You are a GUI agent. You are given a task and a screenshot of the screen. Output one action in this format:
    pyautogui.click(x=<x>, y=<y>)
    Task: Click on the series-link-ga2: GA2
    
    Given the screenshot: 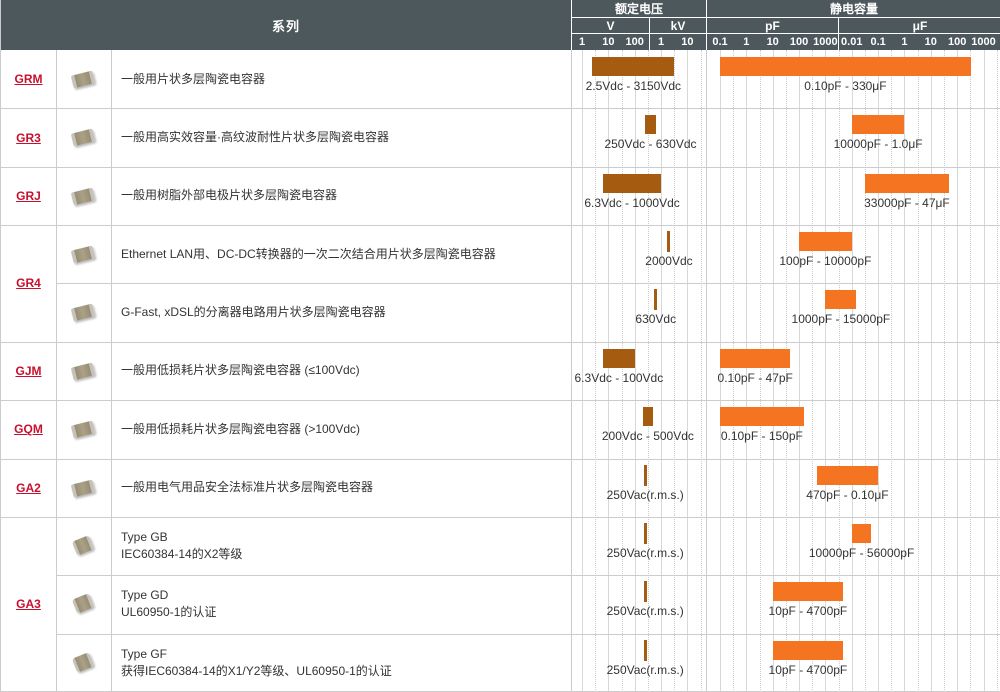 What is the action you would take?
    pyautogui.click(x=28, y=487)
    